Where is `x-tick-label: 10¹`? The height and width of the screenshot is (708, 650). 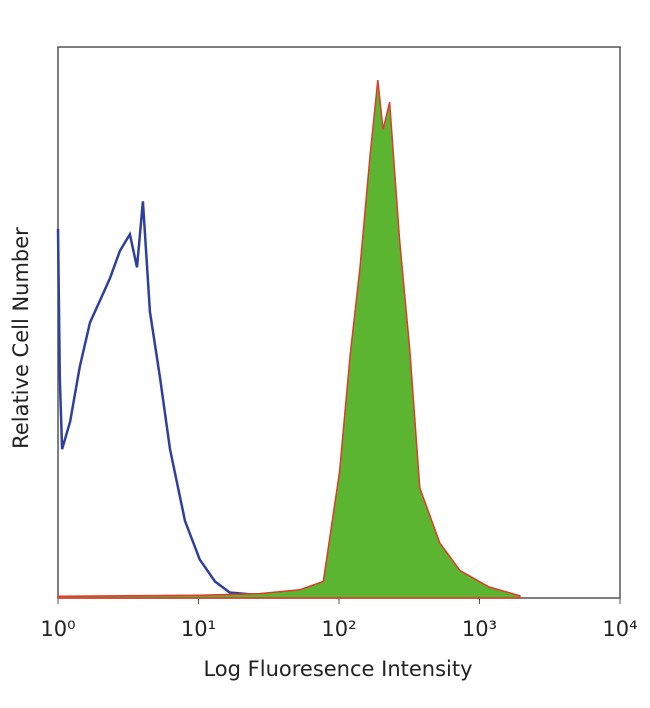 x-tick-label: 10¹ is located at coordinates (198, 629).